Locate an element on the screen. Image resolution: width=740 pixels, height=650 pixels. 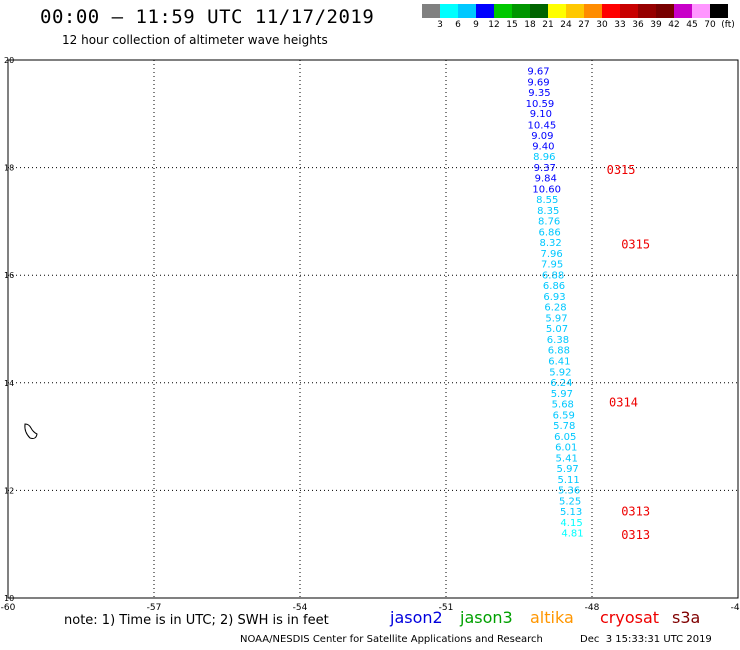
color-scale-label: 9 is located at coordinates (476, 25).